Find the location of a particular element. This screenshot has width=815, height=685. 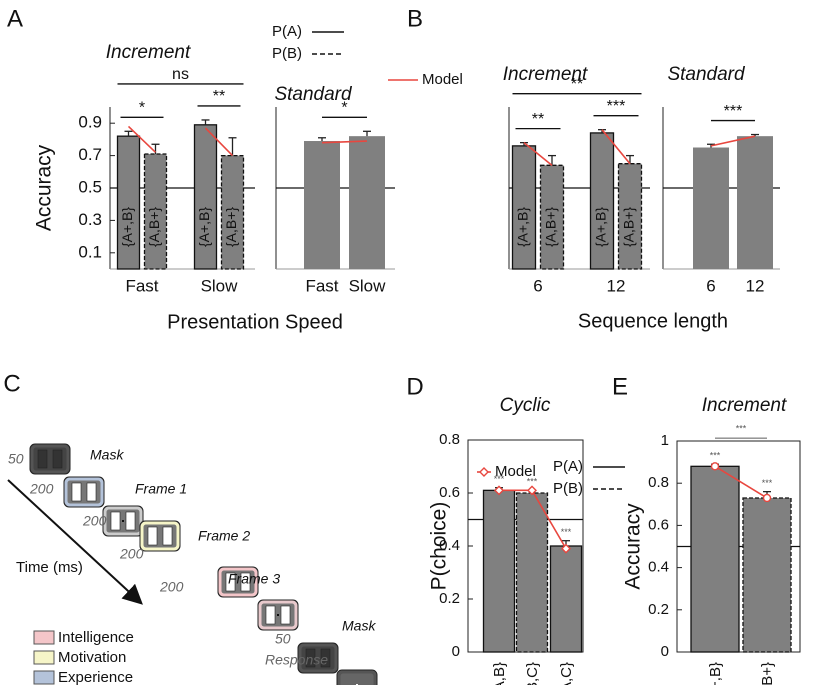

panel-title: Cyclic is located at coordinates (525, 405).